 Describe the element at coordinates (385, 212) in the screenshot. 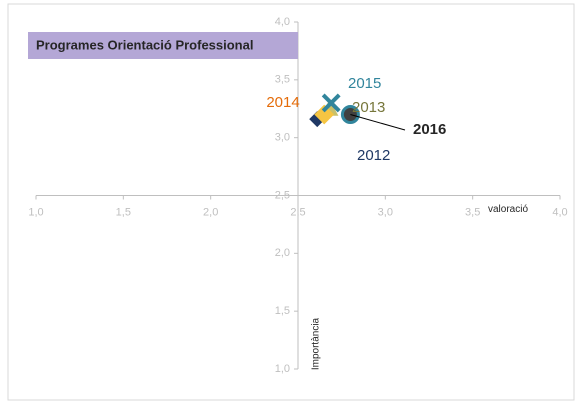

I see `x-tick-label: 3,0` at that location.